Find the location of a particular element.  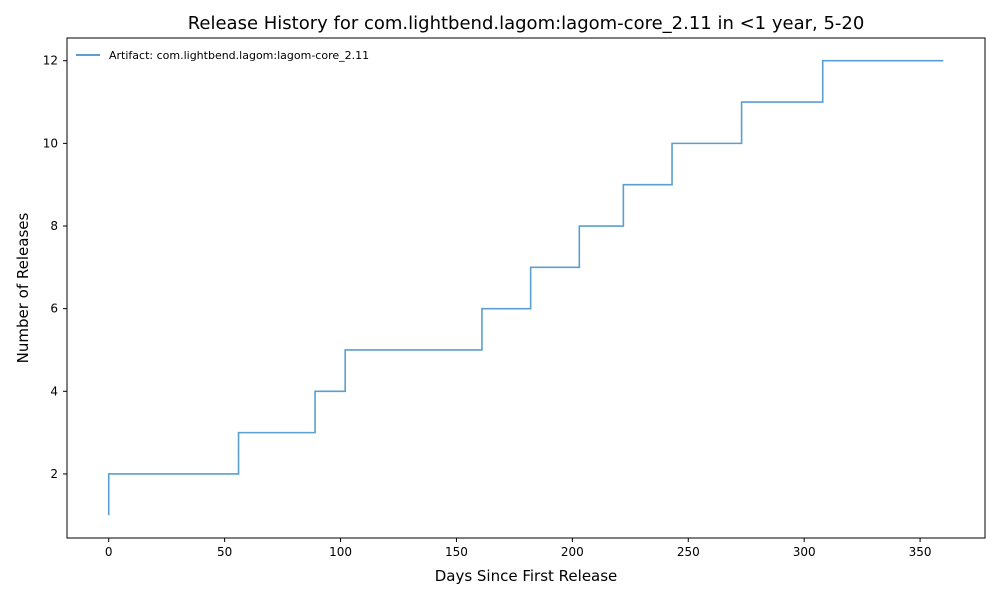

x-tick-label: 300 is located at coordinates (804, 552).